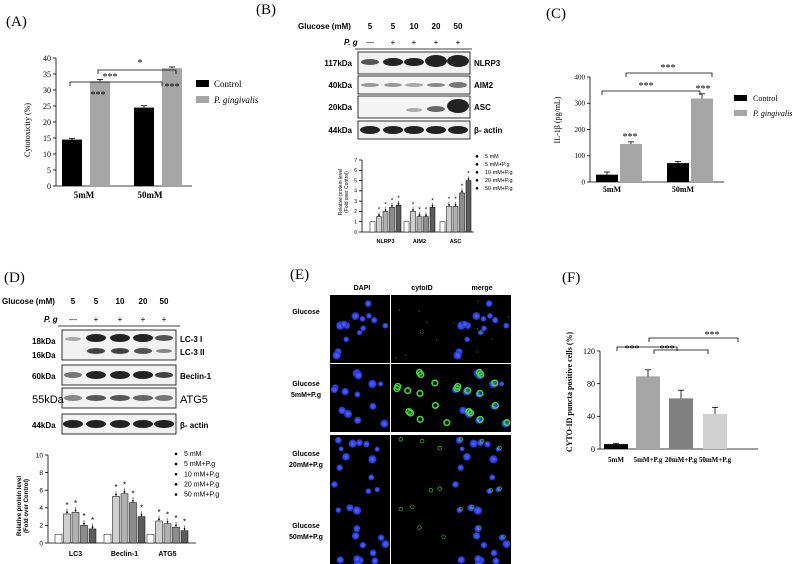 The image size is (798, 564). What do you see at coordinates (347, 192) in the screenshot?
I see `panel-b-ylabel2: (Fold over Control)` at bounding box center [347, 192].